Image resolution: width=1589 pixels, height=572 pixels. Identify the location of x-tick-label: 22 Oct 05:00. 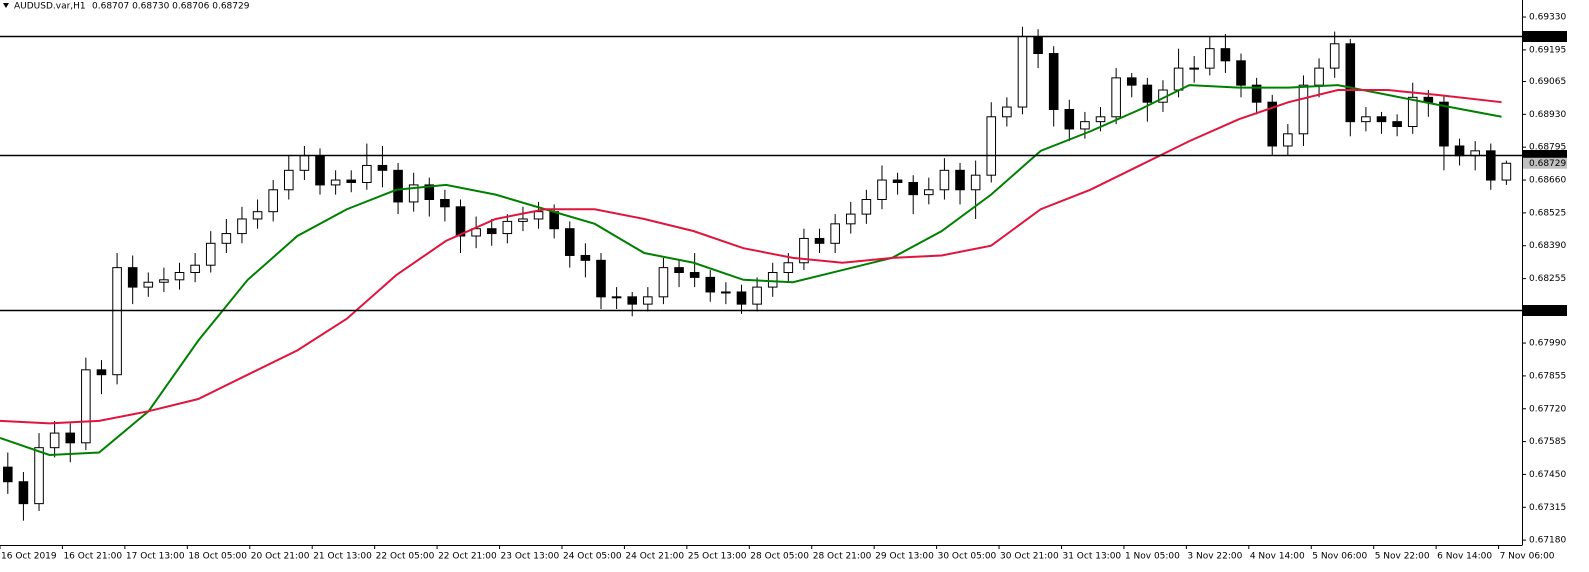
(405, 557).